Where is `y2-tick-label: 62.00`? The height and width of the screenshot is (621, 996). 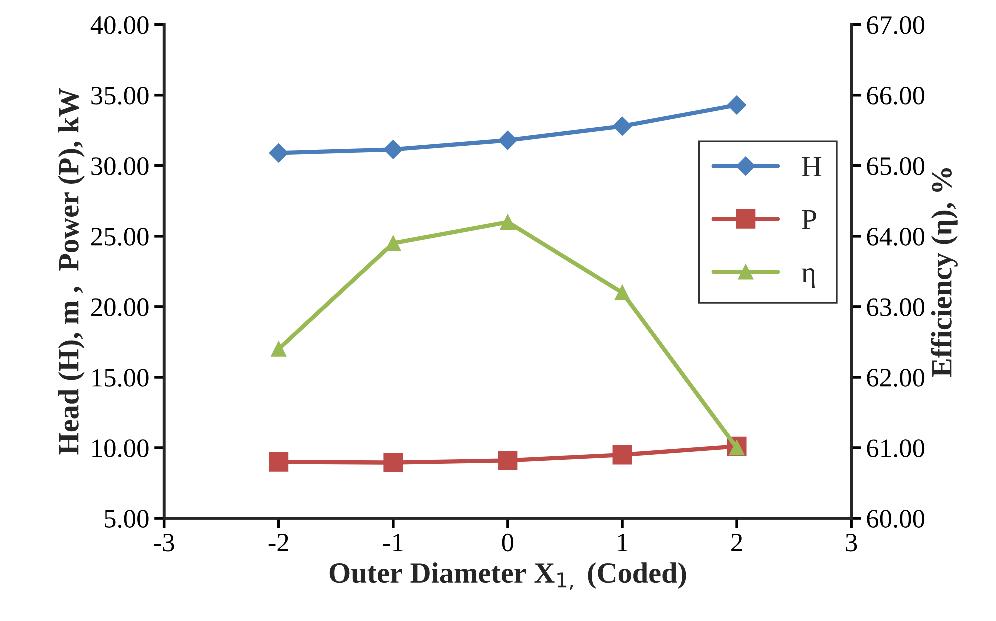 y2-tick-label: 62.00 is located at coordinates (896, 378).